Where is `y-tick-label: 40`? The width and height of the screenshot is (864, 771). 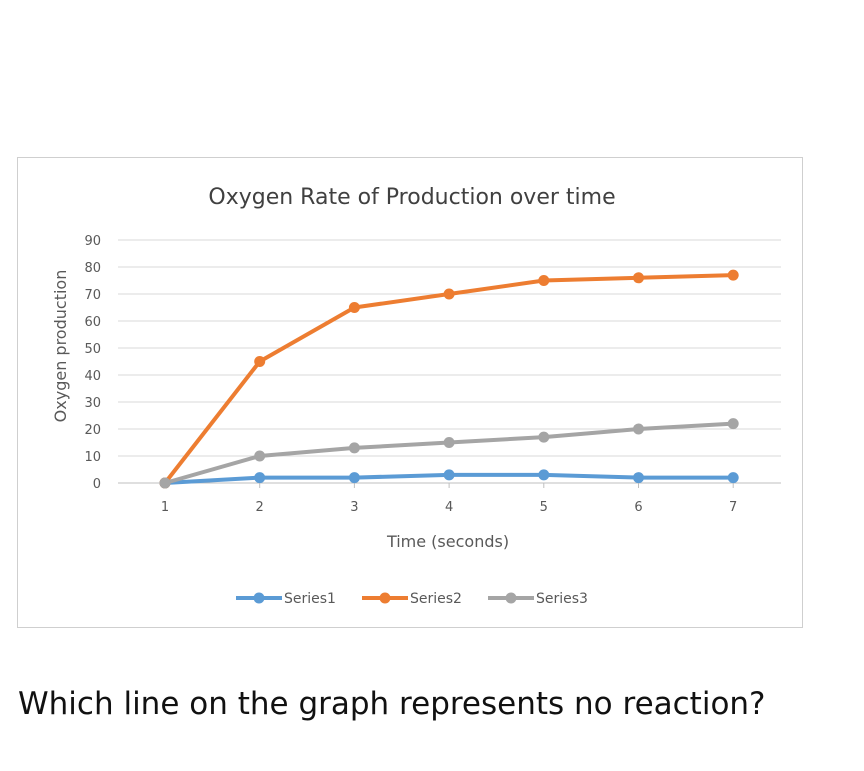
y-tick-label: 40 is located at coordinates (92, 376).